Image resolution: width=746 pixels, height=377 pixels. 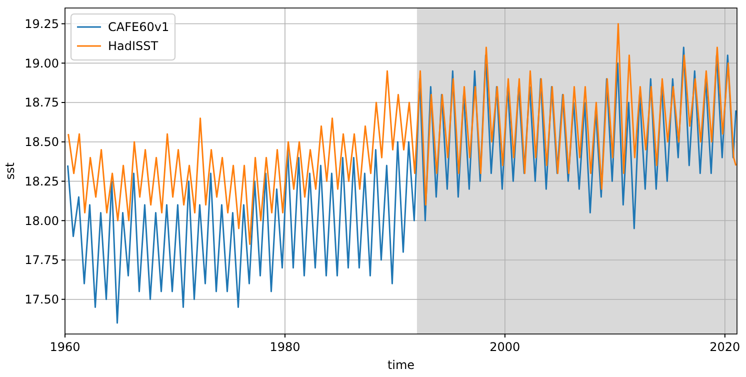 What do you see at coordinates (41, 103) in the screenshot?
I see `y-tick-label: 18.75` at bounding box center [41, 103].